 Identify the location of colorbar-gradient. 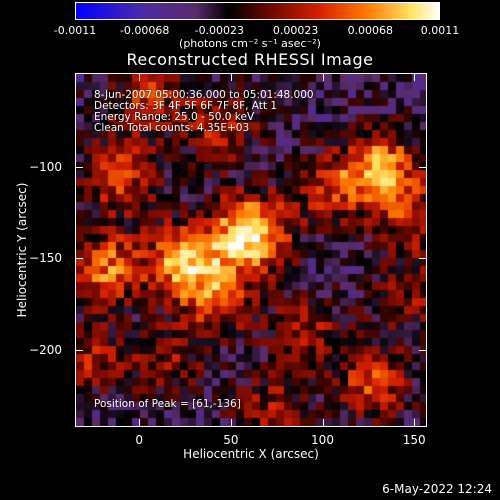
(257, 11).